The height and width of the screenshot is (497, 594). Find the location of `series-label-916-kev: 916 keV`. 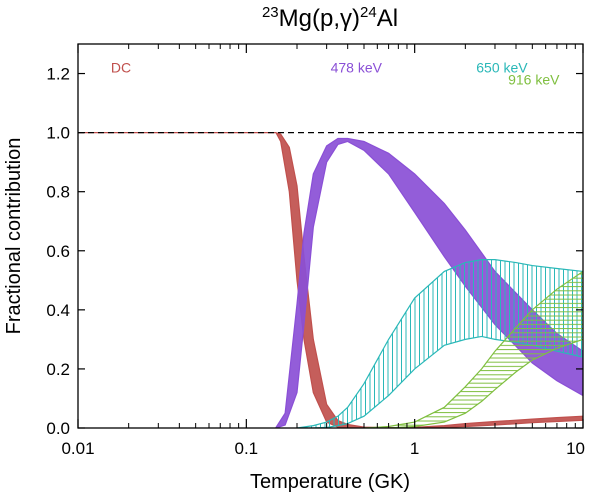

series-label-916-kev: 916 keV is located at coordinates (534, 79).